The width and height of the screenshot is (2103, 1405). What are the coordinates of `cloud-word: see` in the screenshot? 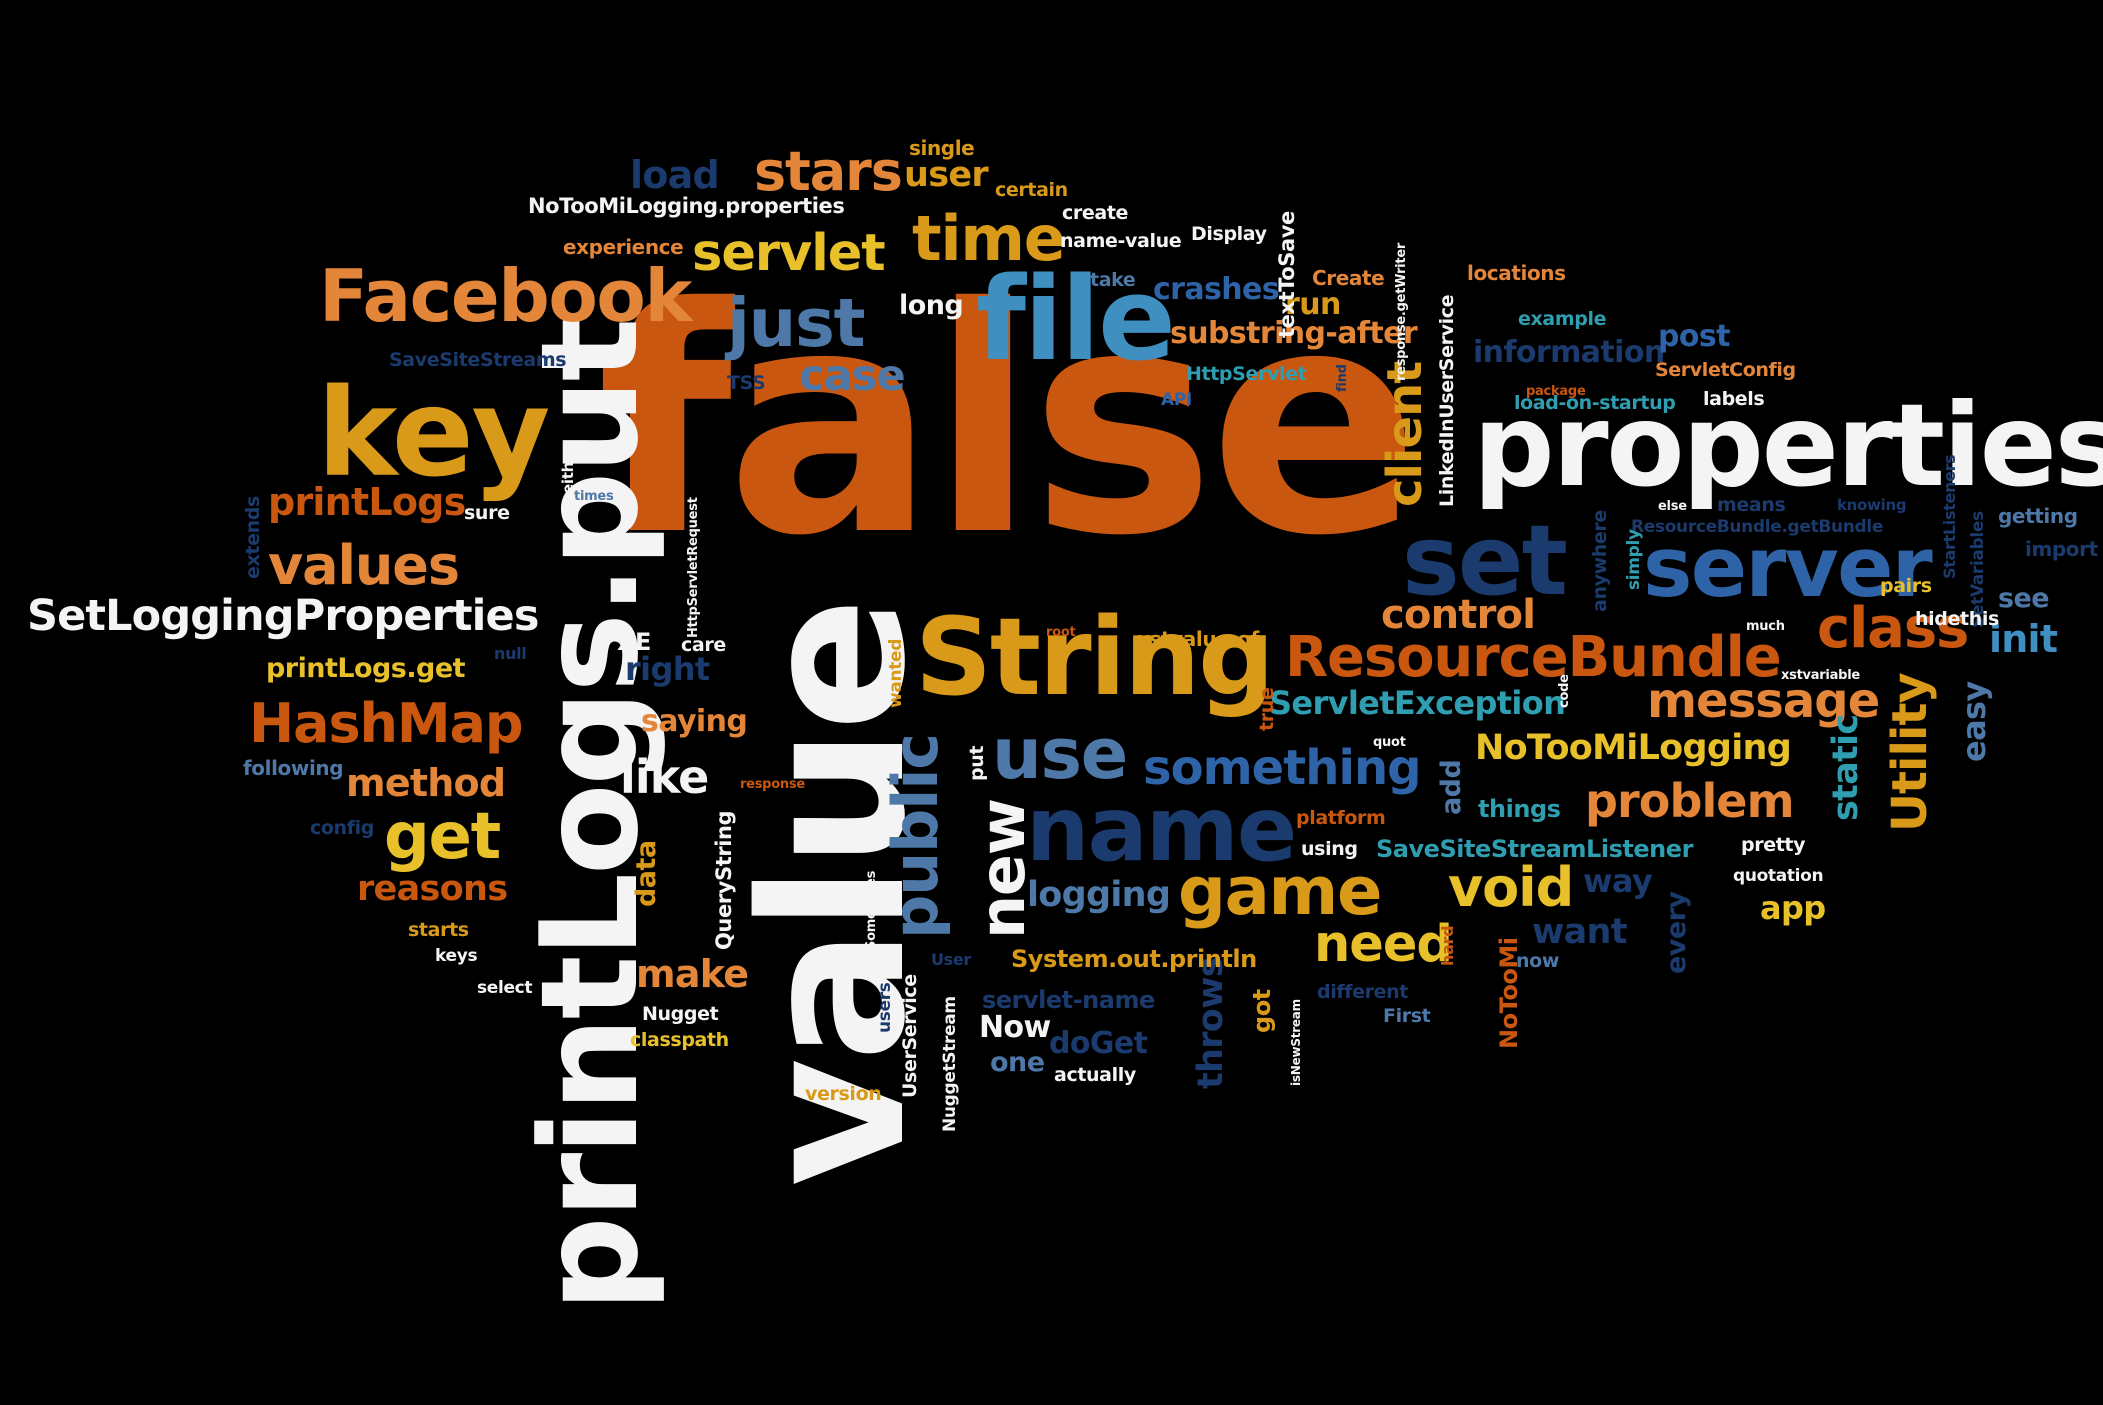 It's located at (2024, 598).